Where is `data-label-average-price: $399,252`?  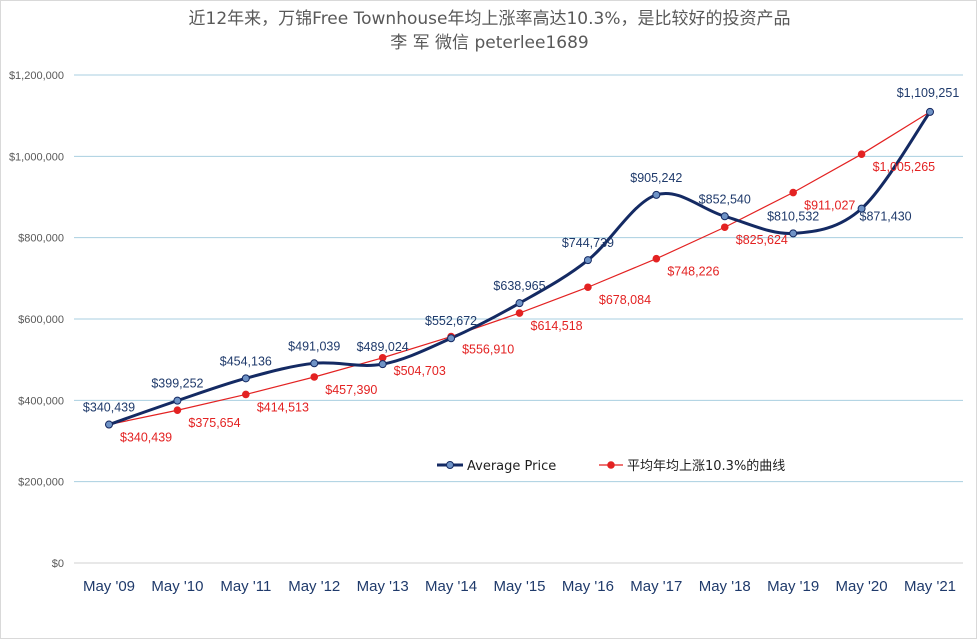 data-label-average-price: $399,252 is located at coordinates (177, 384).